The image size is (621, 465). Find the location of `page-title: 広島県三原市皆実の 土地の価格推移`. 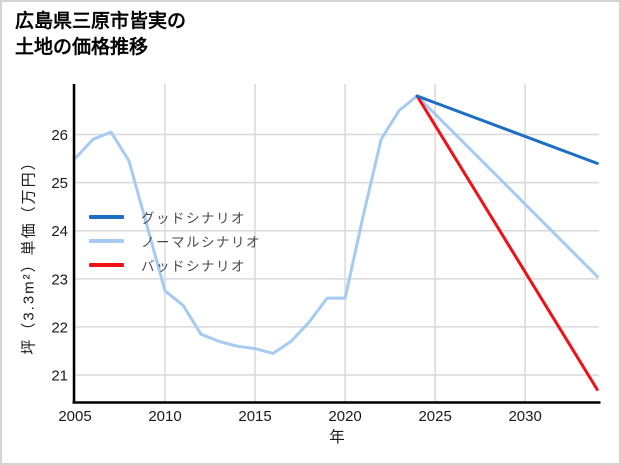

page-title: 広島県三原市皆実の 土地の価格推移 is located at coordinates (100, 35).